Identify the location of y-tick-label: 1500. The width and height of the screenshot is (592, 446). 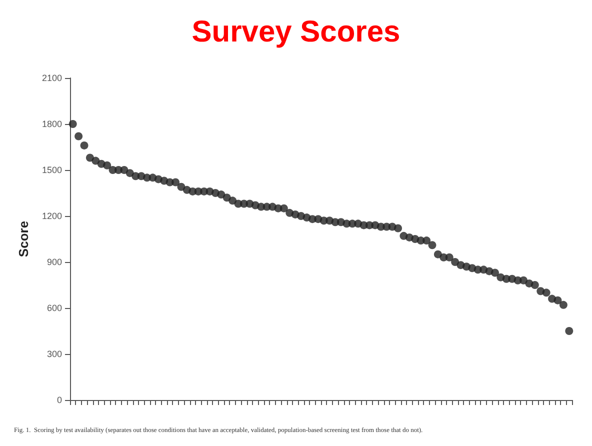
(52, 170).